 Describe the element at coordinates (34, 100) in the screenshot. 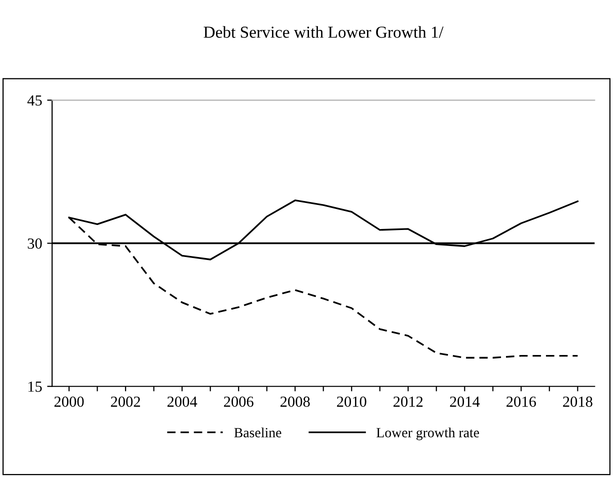

I see `y-tick-label: 45` at that location.